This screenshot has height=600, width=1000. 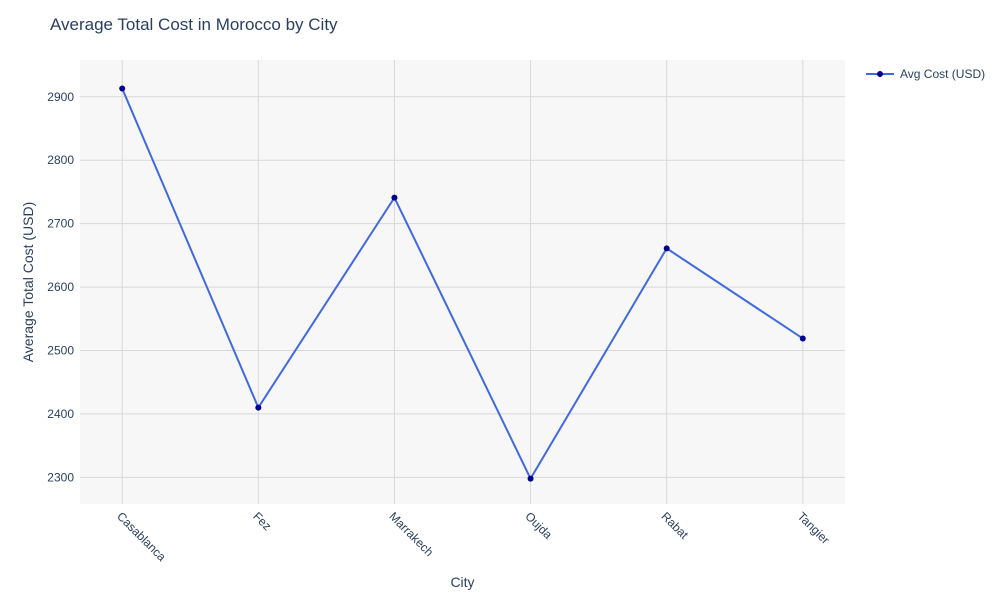 What do you see at coordinates (60, 160) in the screenshot?
I see `y-tick-label: 2800` at bounding box center [60, 160].